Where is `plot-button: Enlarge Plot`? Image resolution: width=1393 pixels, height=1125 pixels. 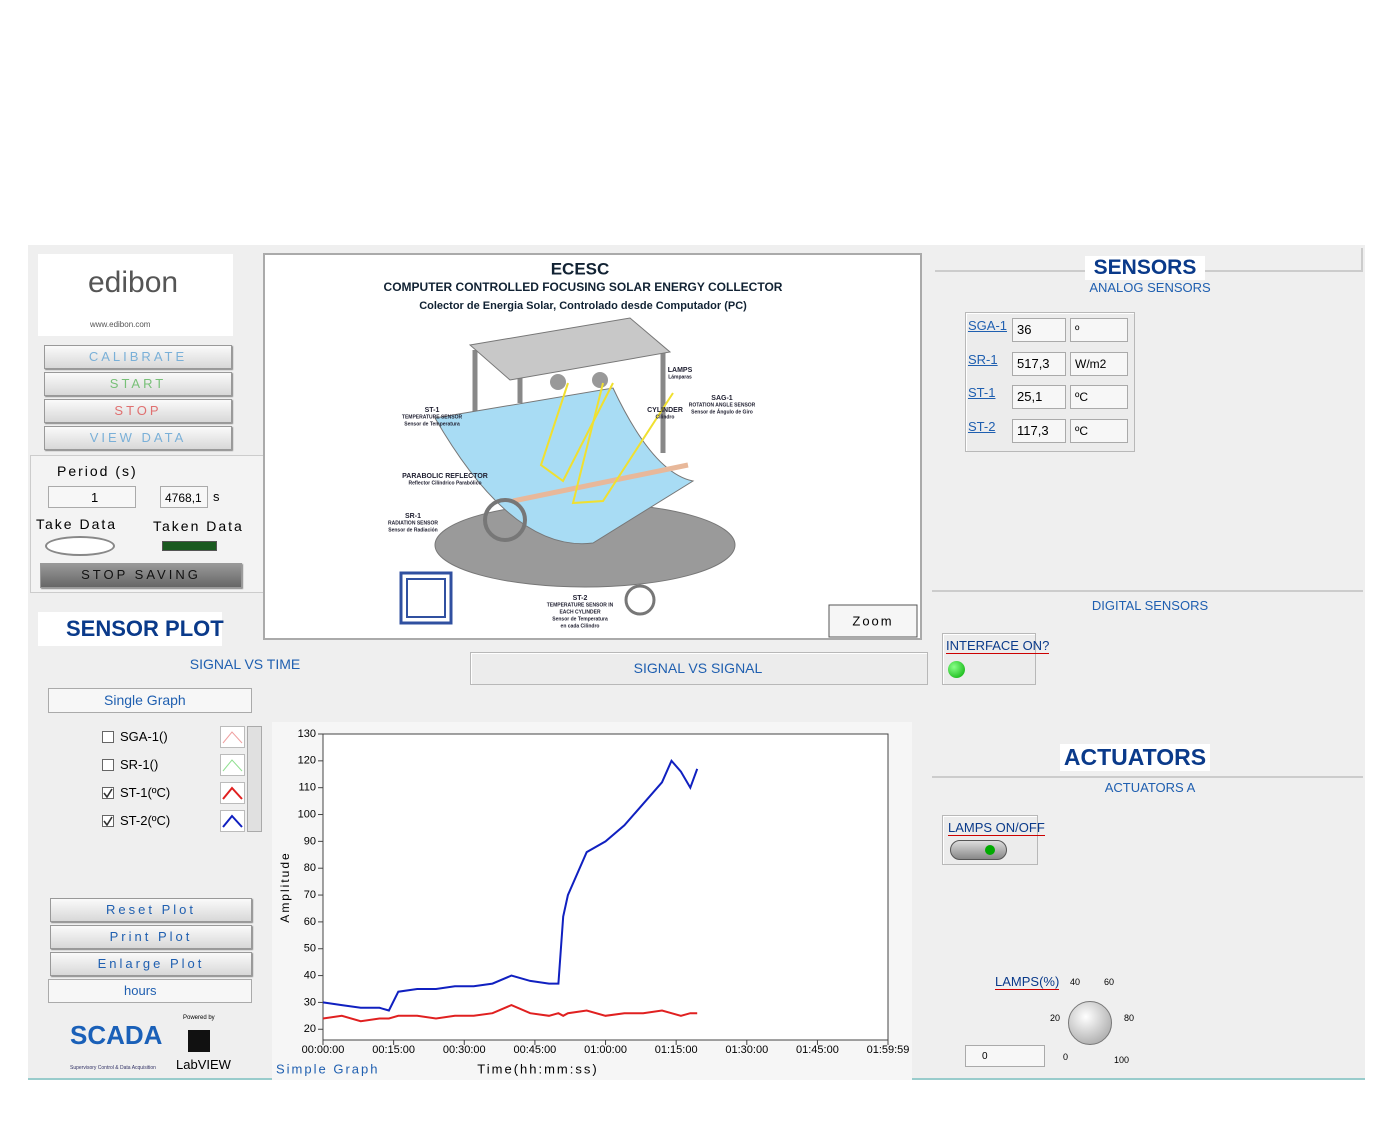 plot-button: Enlarge Plot is located at coordinates (151, 964).